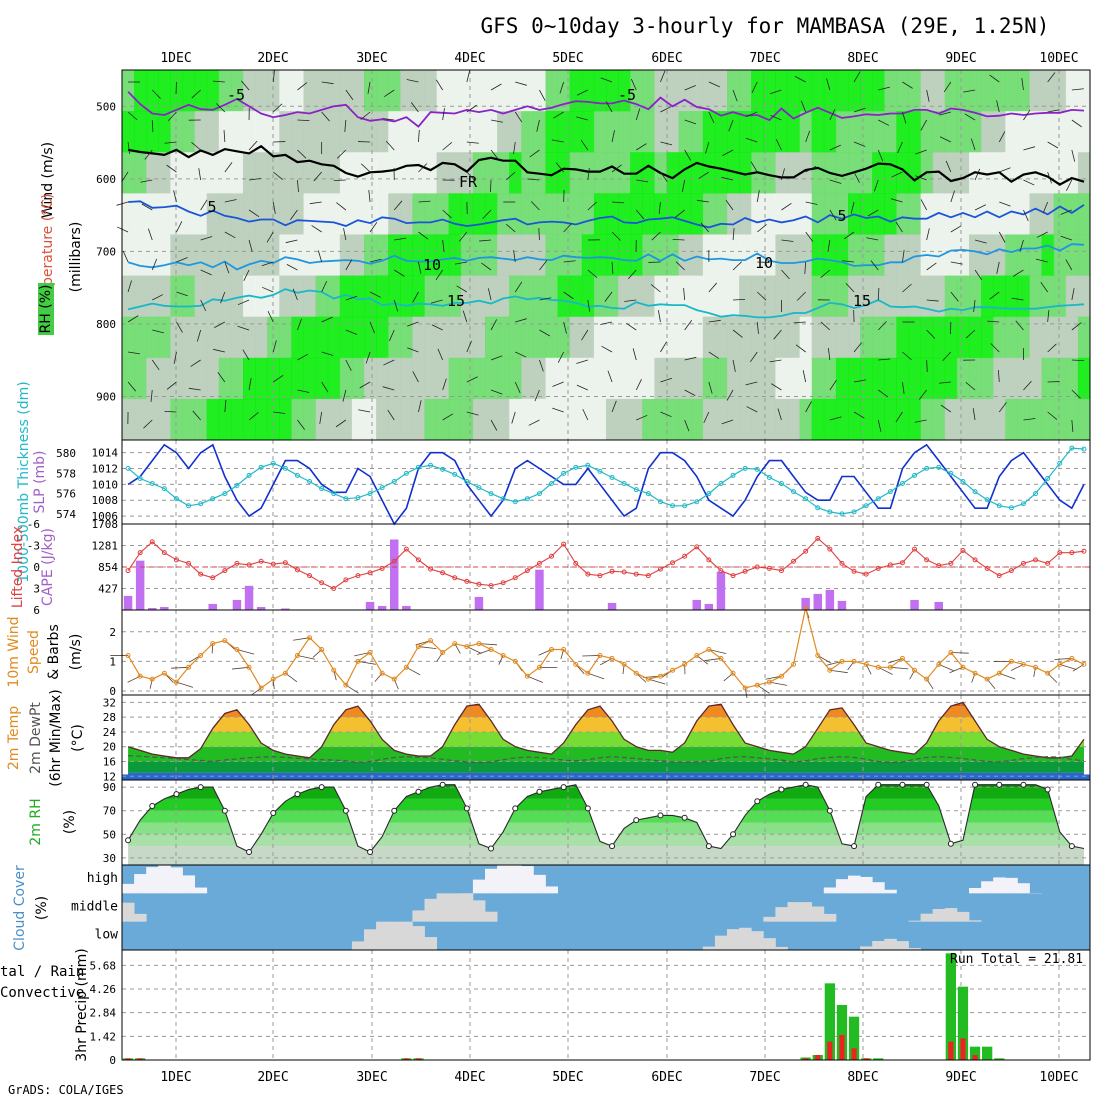 The height and width of the screenshot is (1100, 1100). I want to click on lifted-index-point, so click(515, 578).